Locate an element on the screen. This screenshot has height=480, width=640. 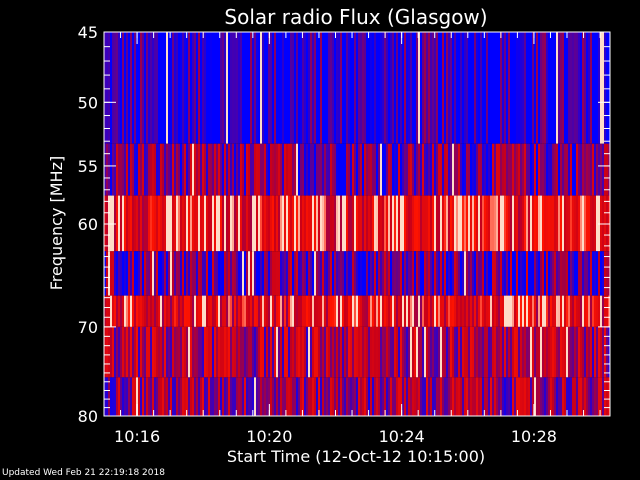
y-tick-label: 50 is located at coordinates (88, 102).